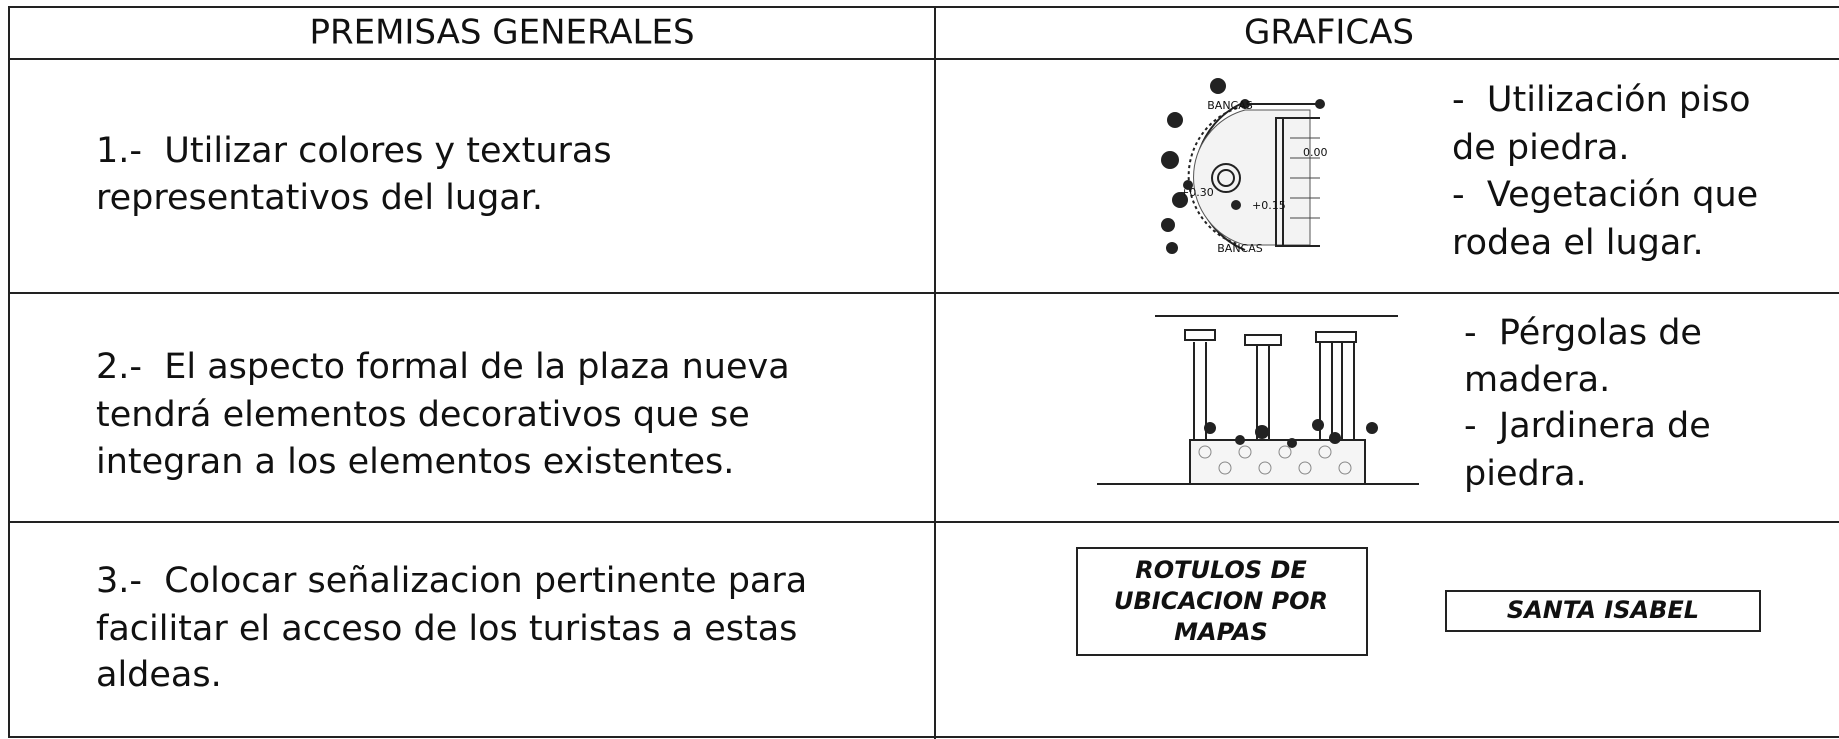 This screenshot has width=1839, height=739. I want to click on note-line: - Jardinera de, so click(1587, 426).